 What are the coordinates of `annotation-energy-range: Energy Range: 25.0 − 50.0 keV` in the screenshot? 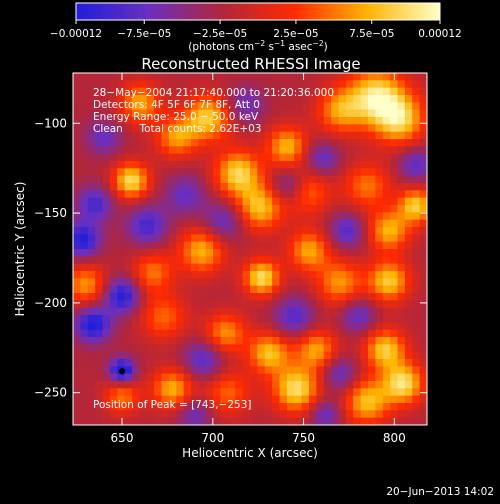 It's located at (176, 117).